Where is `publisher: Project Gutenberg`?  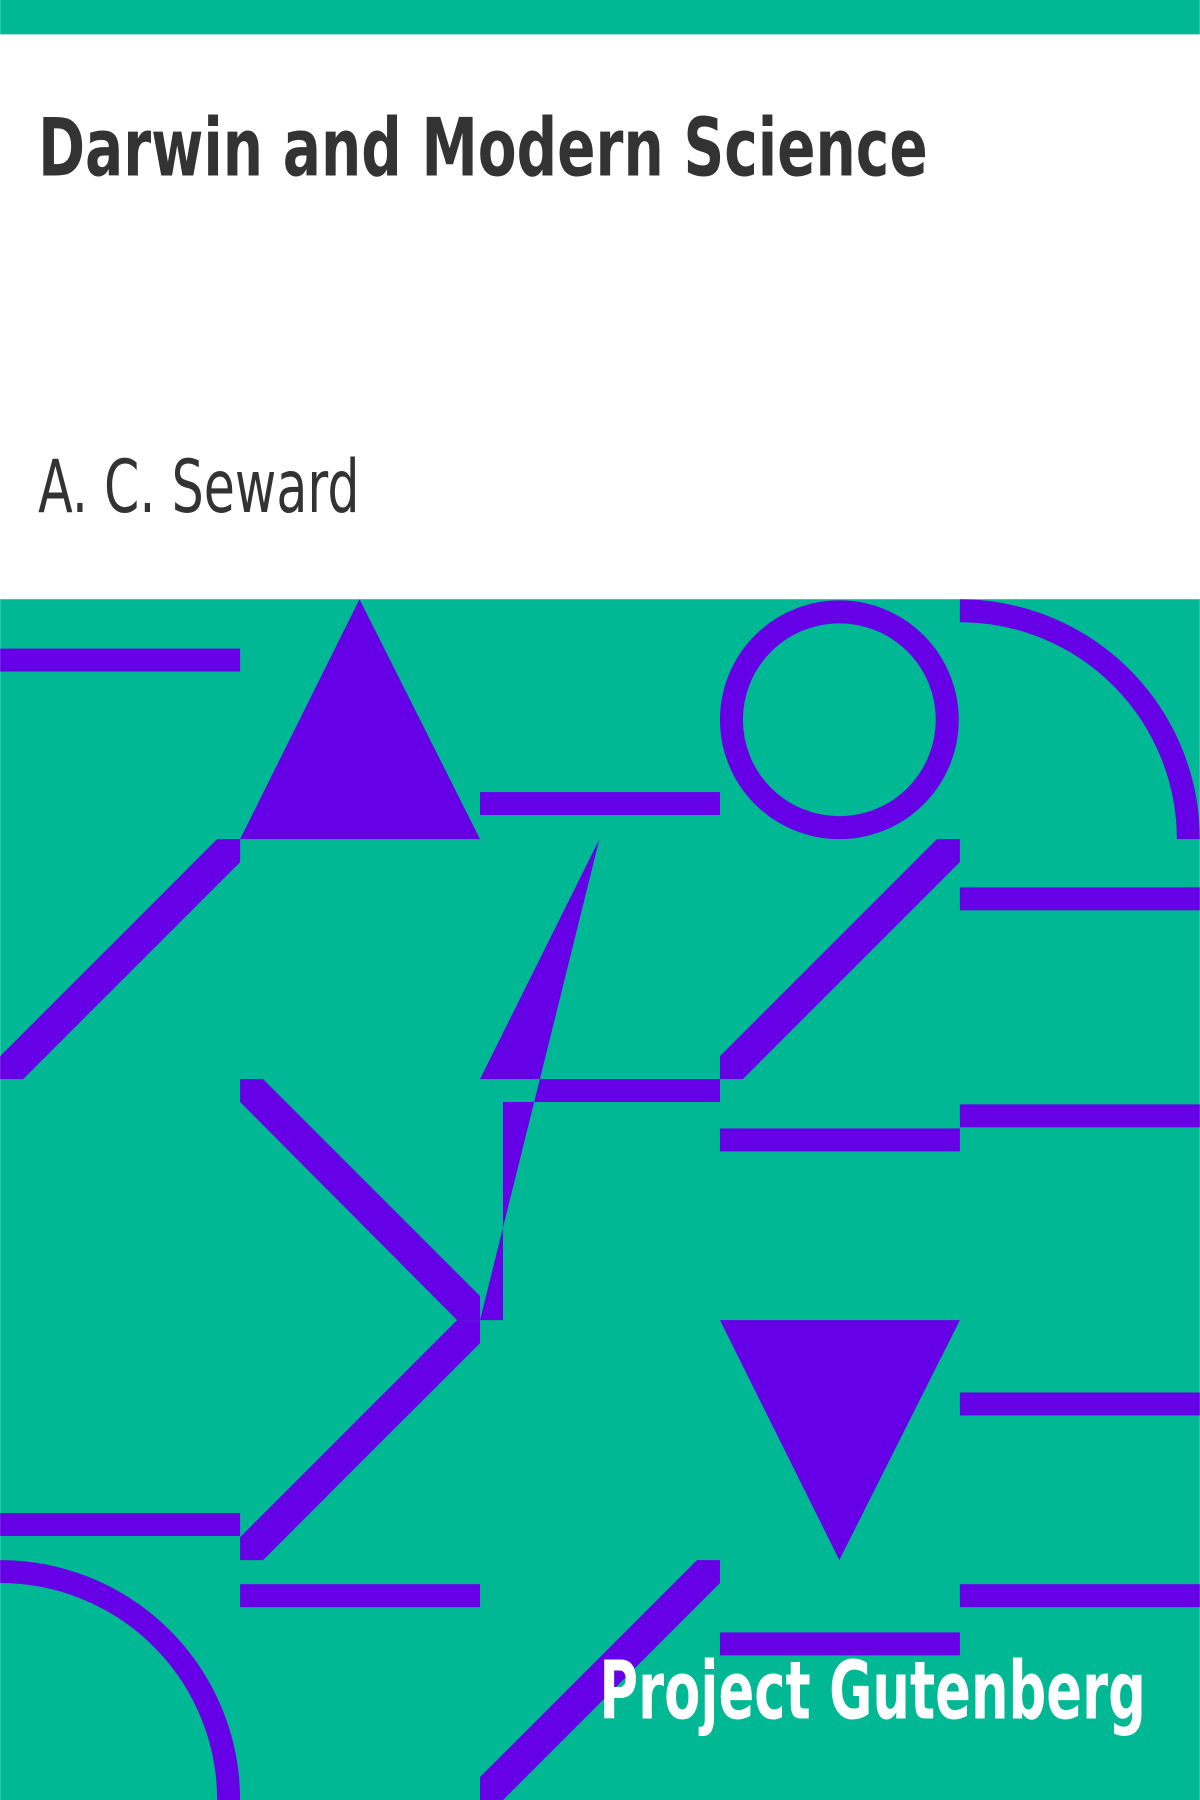
publisher: Project Gutenberg is located at coordinates (872, 1690).